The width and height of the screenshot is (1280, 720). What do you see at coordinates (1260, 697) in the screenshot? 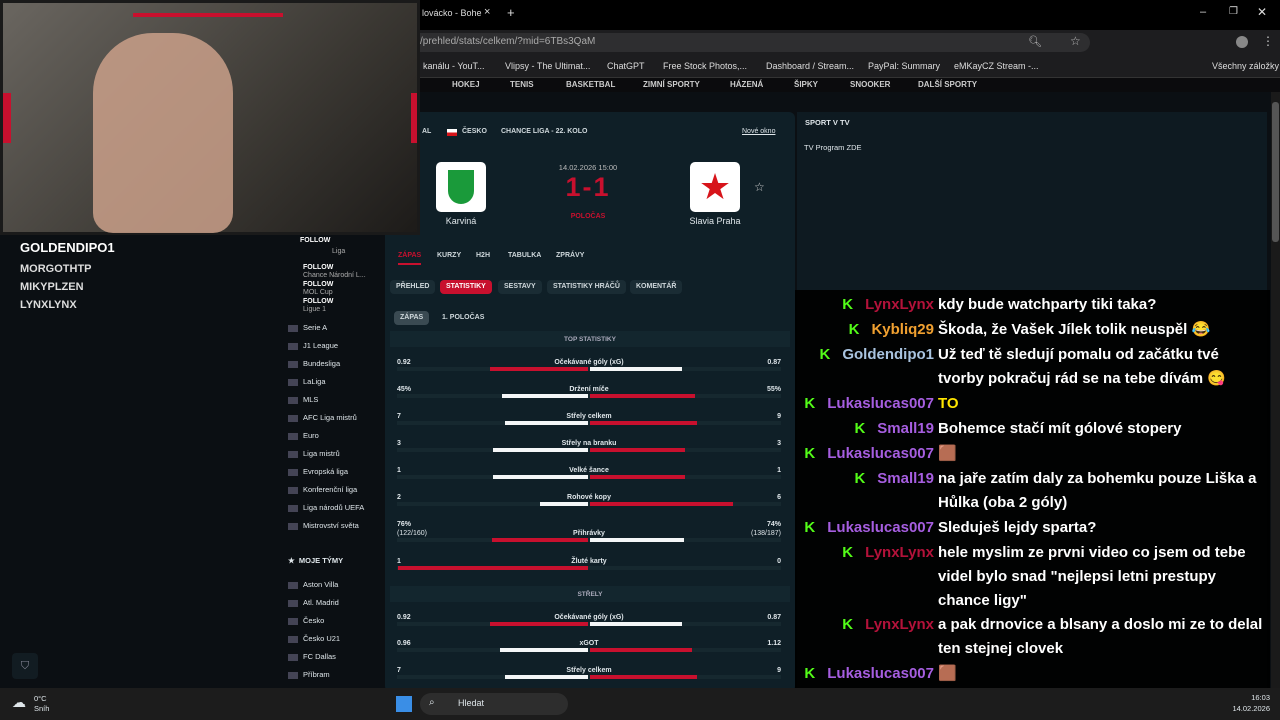
I see `clock-time: 16:03` at bounding box center [1260, 697].